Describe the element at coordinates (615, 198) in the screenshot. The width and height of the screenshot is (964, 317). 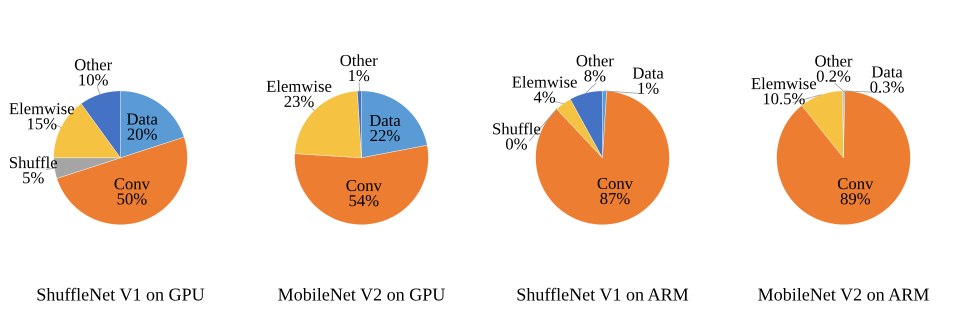
I see `data-label: 87%` at that location.